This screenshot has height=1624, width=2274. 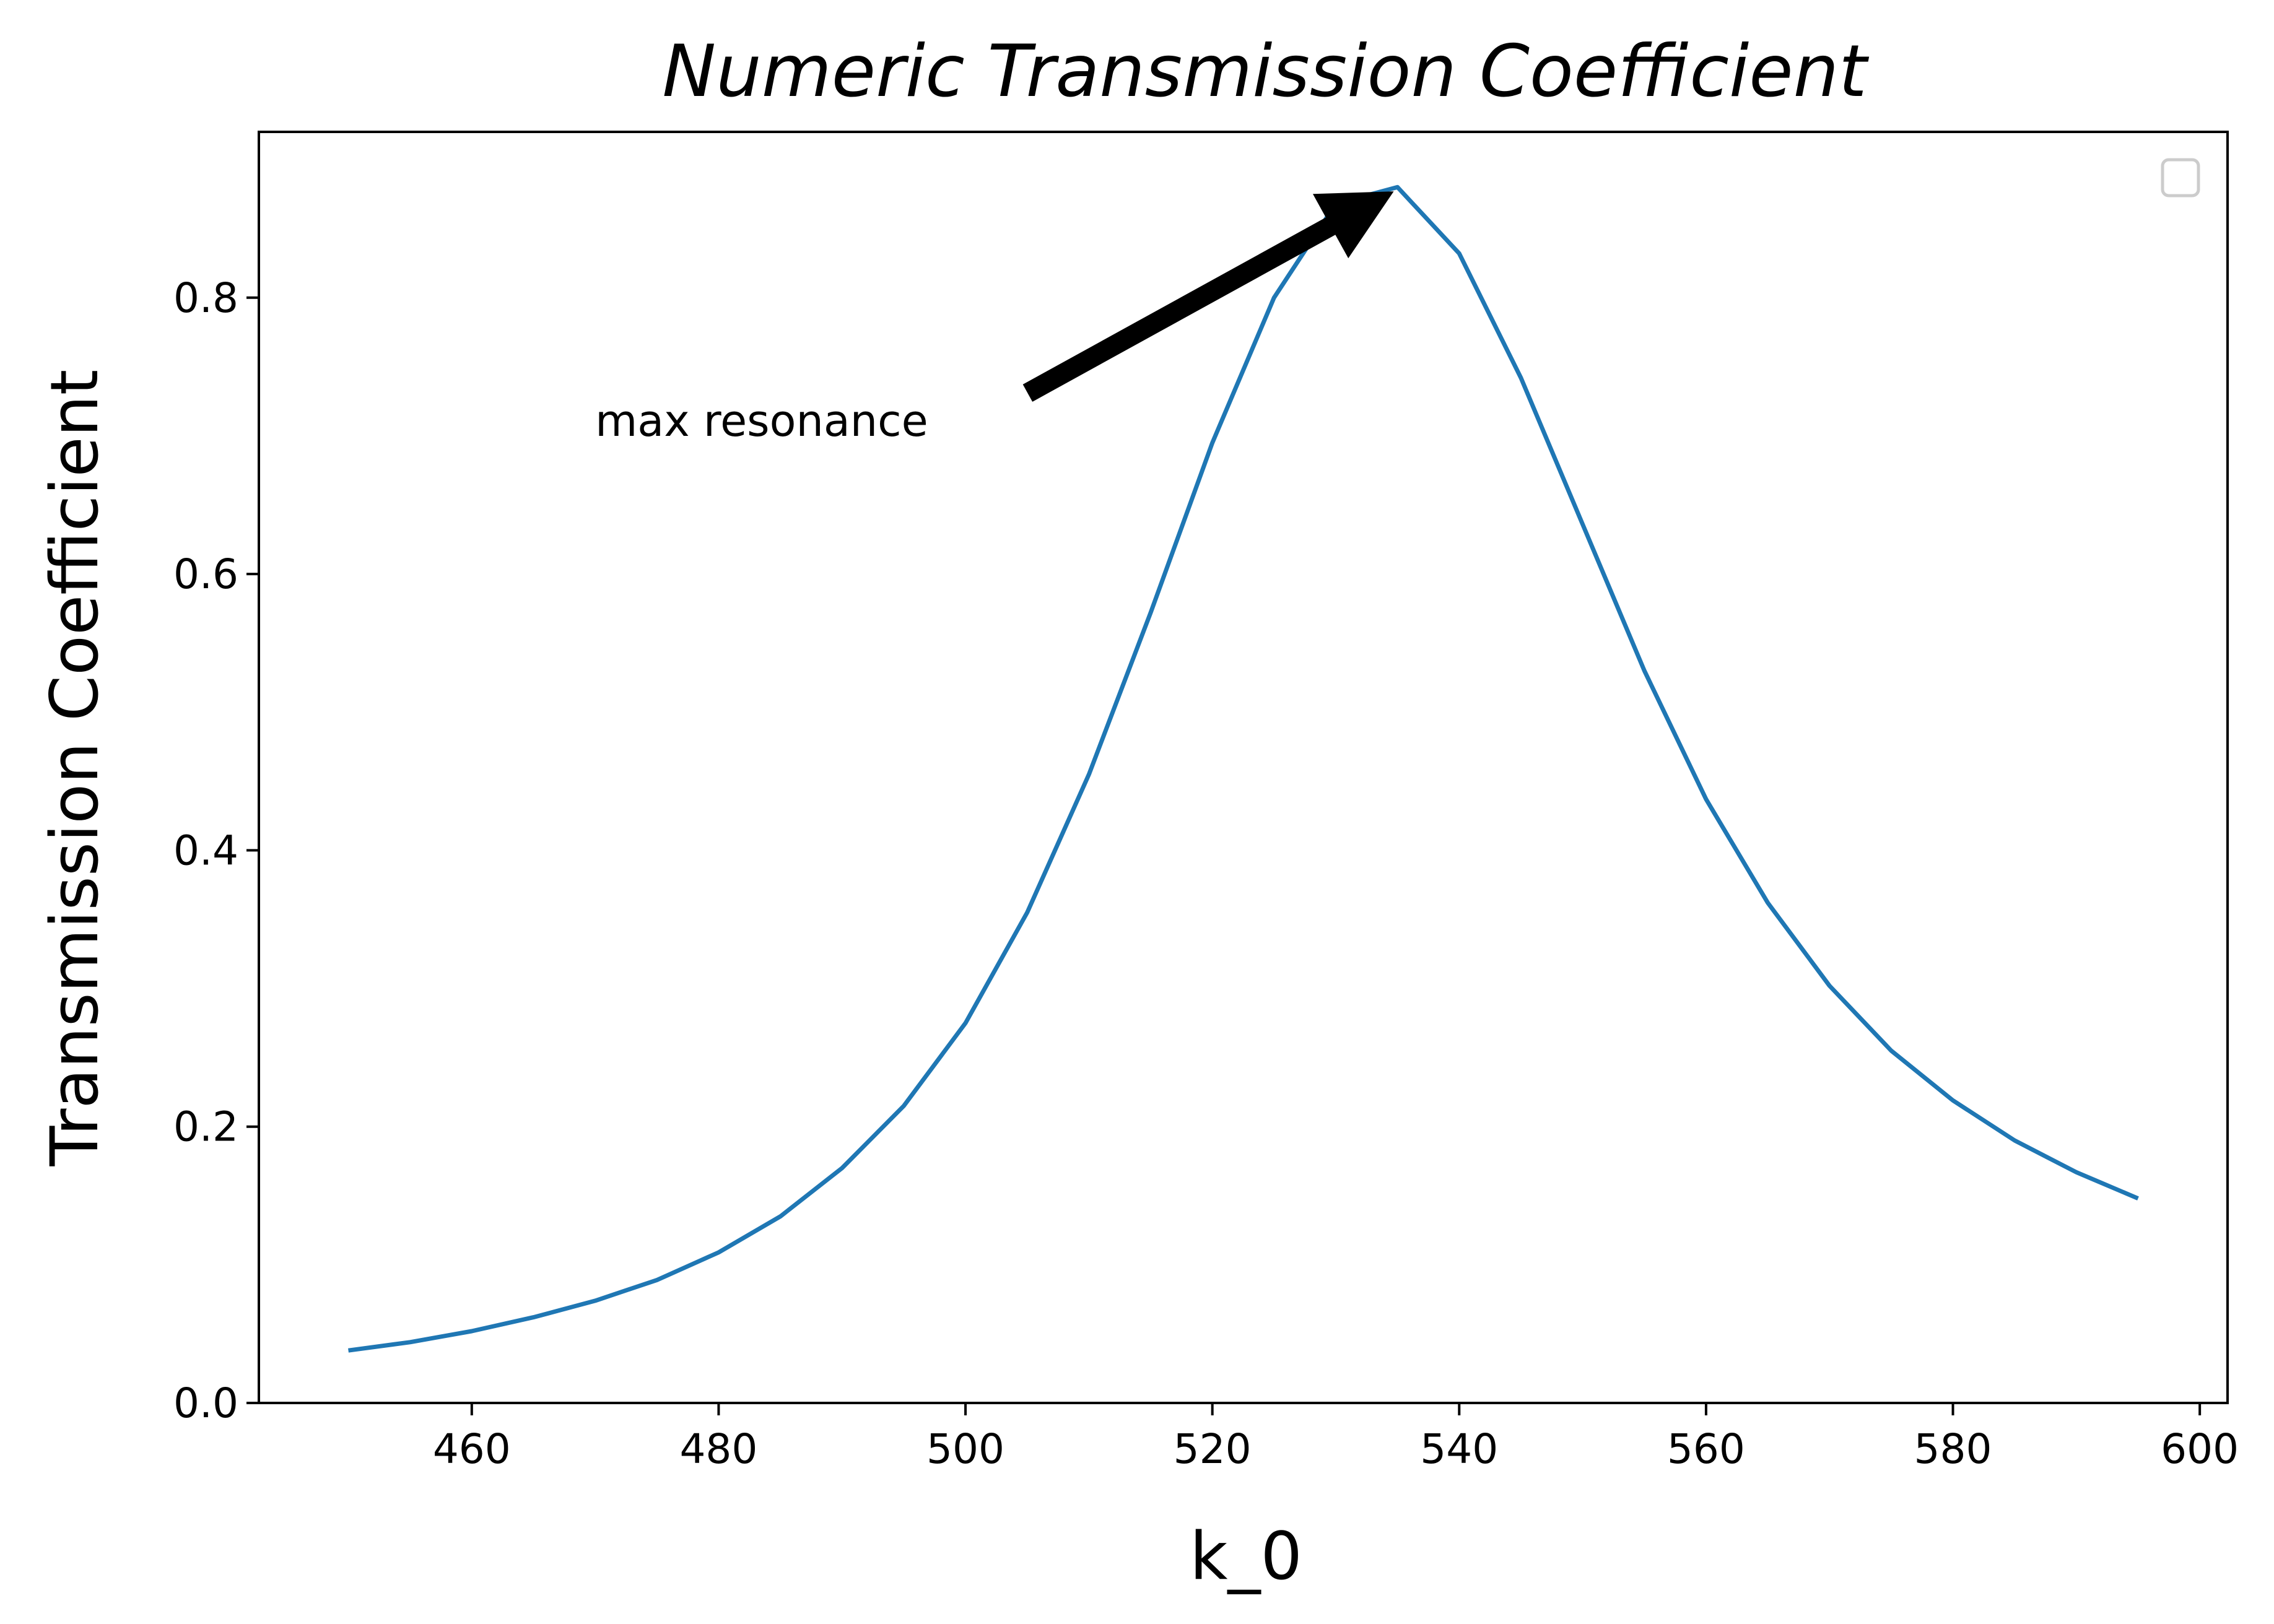 I want to click on x-tick-label: 600, so click(x=2200, y=1449).